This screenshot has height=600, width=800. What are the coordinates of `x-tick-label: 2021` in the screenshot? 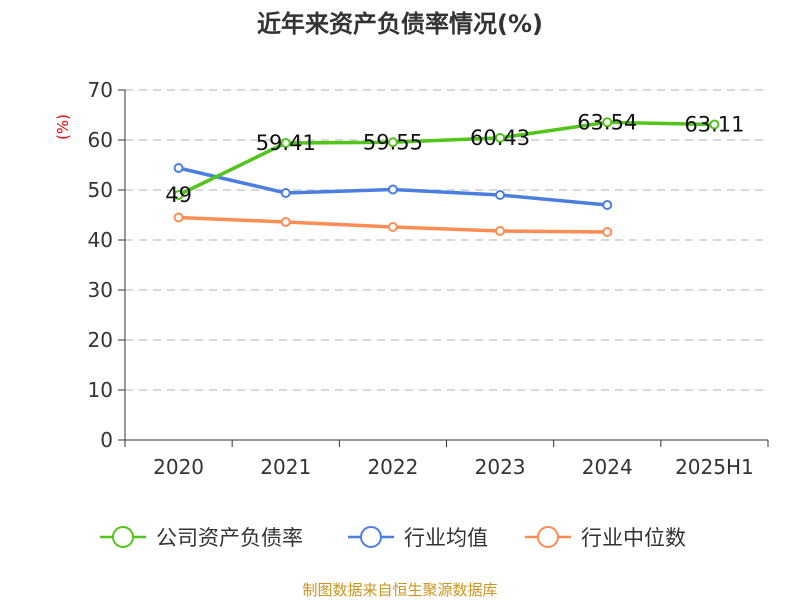 It's located at (285, 467).